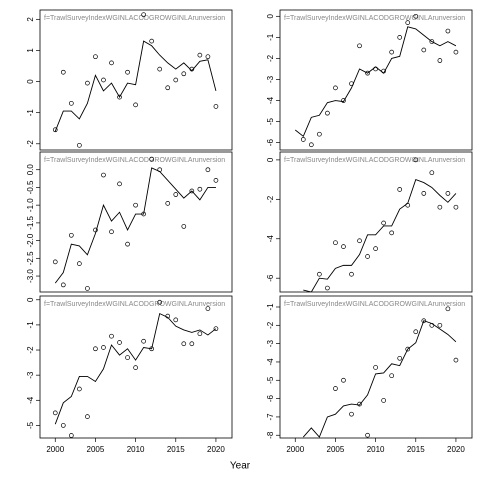 The width and height of the screenshot is (480, 480). Describe the element at coordinates (376, 449) in the screenshot. I see `x-tick-label: 2010` at that location.